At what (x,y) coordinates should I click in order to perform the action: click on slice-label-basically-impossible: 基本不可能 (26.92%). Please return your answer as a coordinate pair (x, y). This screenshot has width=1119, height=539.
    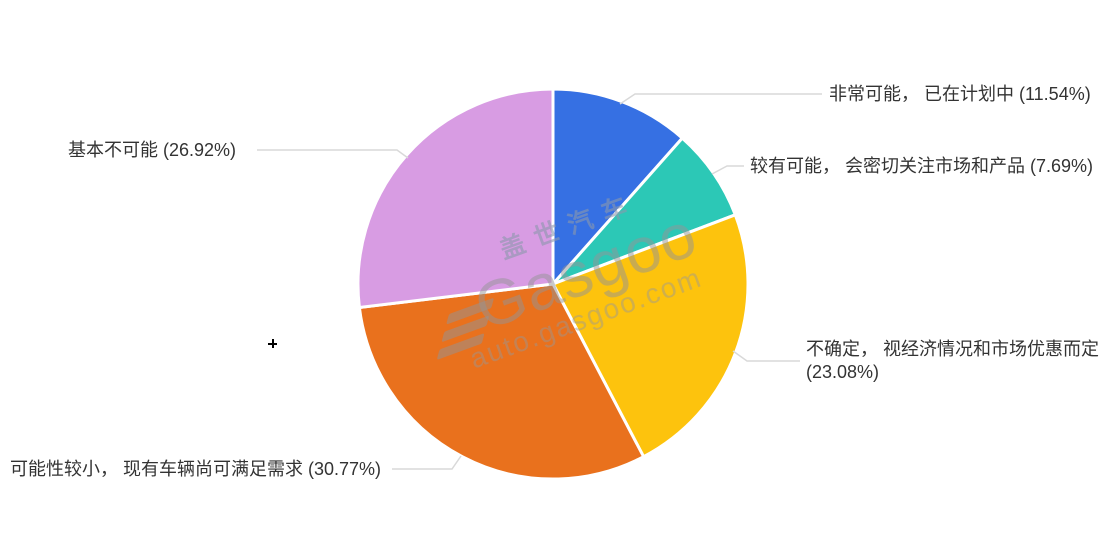
    Looking at the image, I should click on (152, 150).